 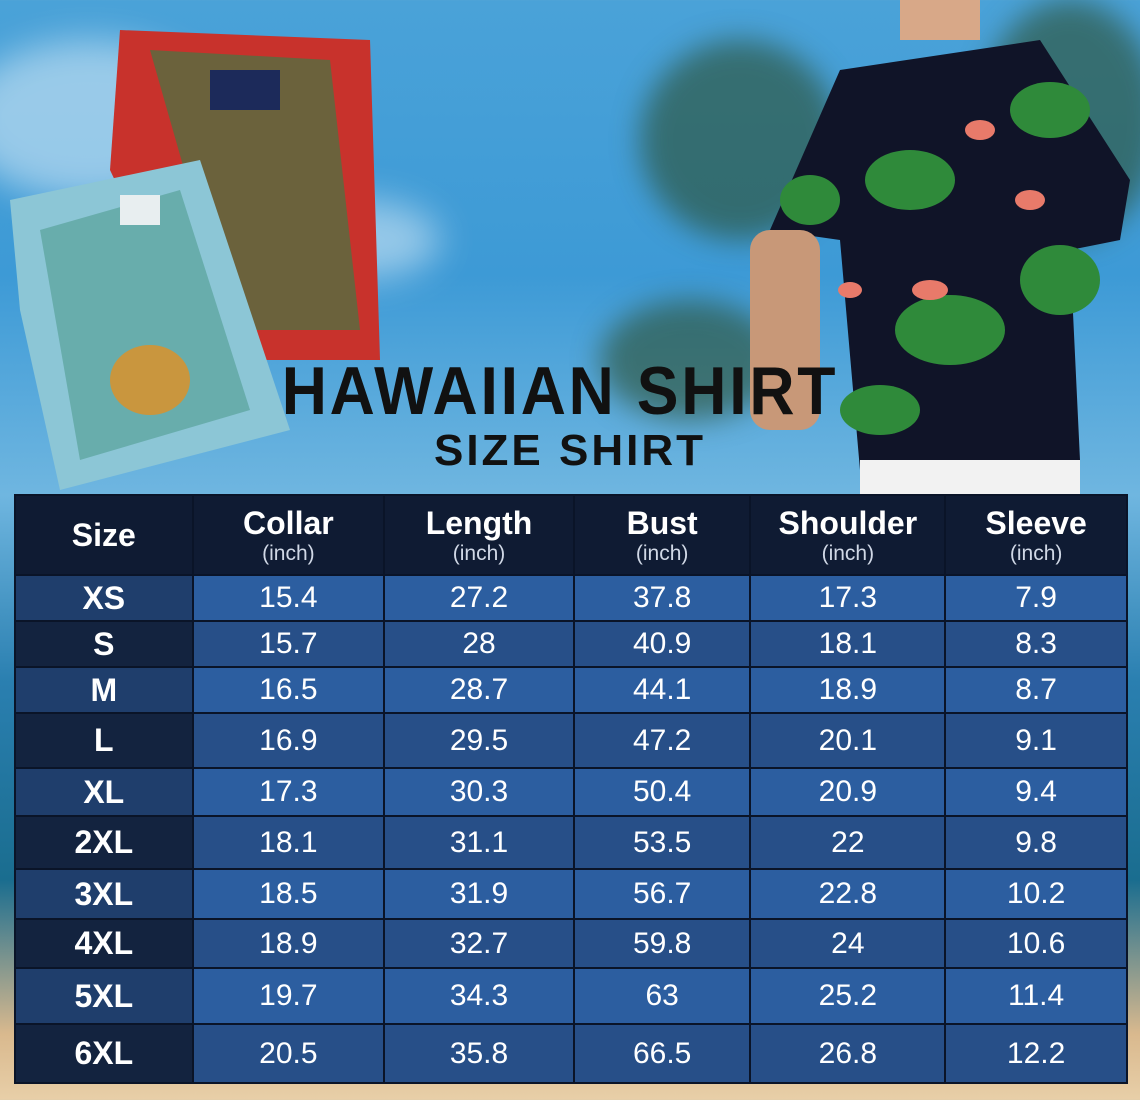 I want to click on table-row: S 15.7 28 40.9 18.1 8.3, so click(x=571, y=644).